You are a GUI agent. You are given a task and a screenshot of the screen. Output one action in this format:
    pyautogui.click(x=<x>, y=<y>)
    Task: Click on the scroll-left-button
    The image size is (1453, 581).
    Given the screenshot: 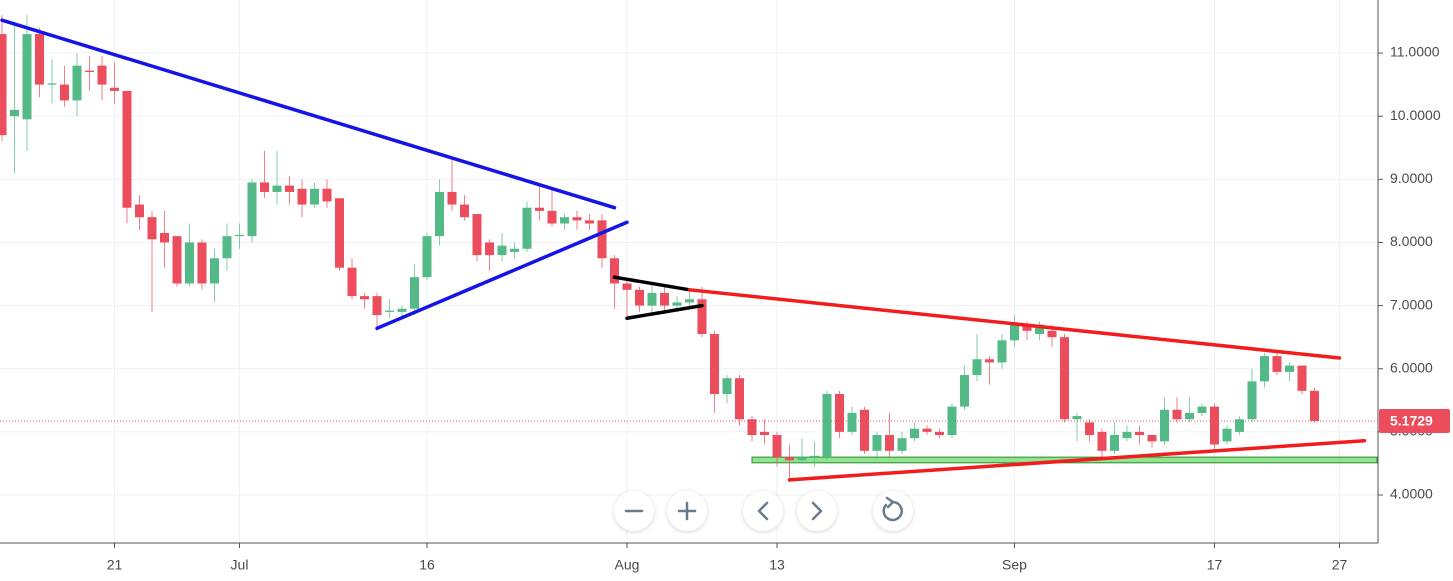 What is the action you would take?
    pyautogui.click(x=763, y=511)
    